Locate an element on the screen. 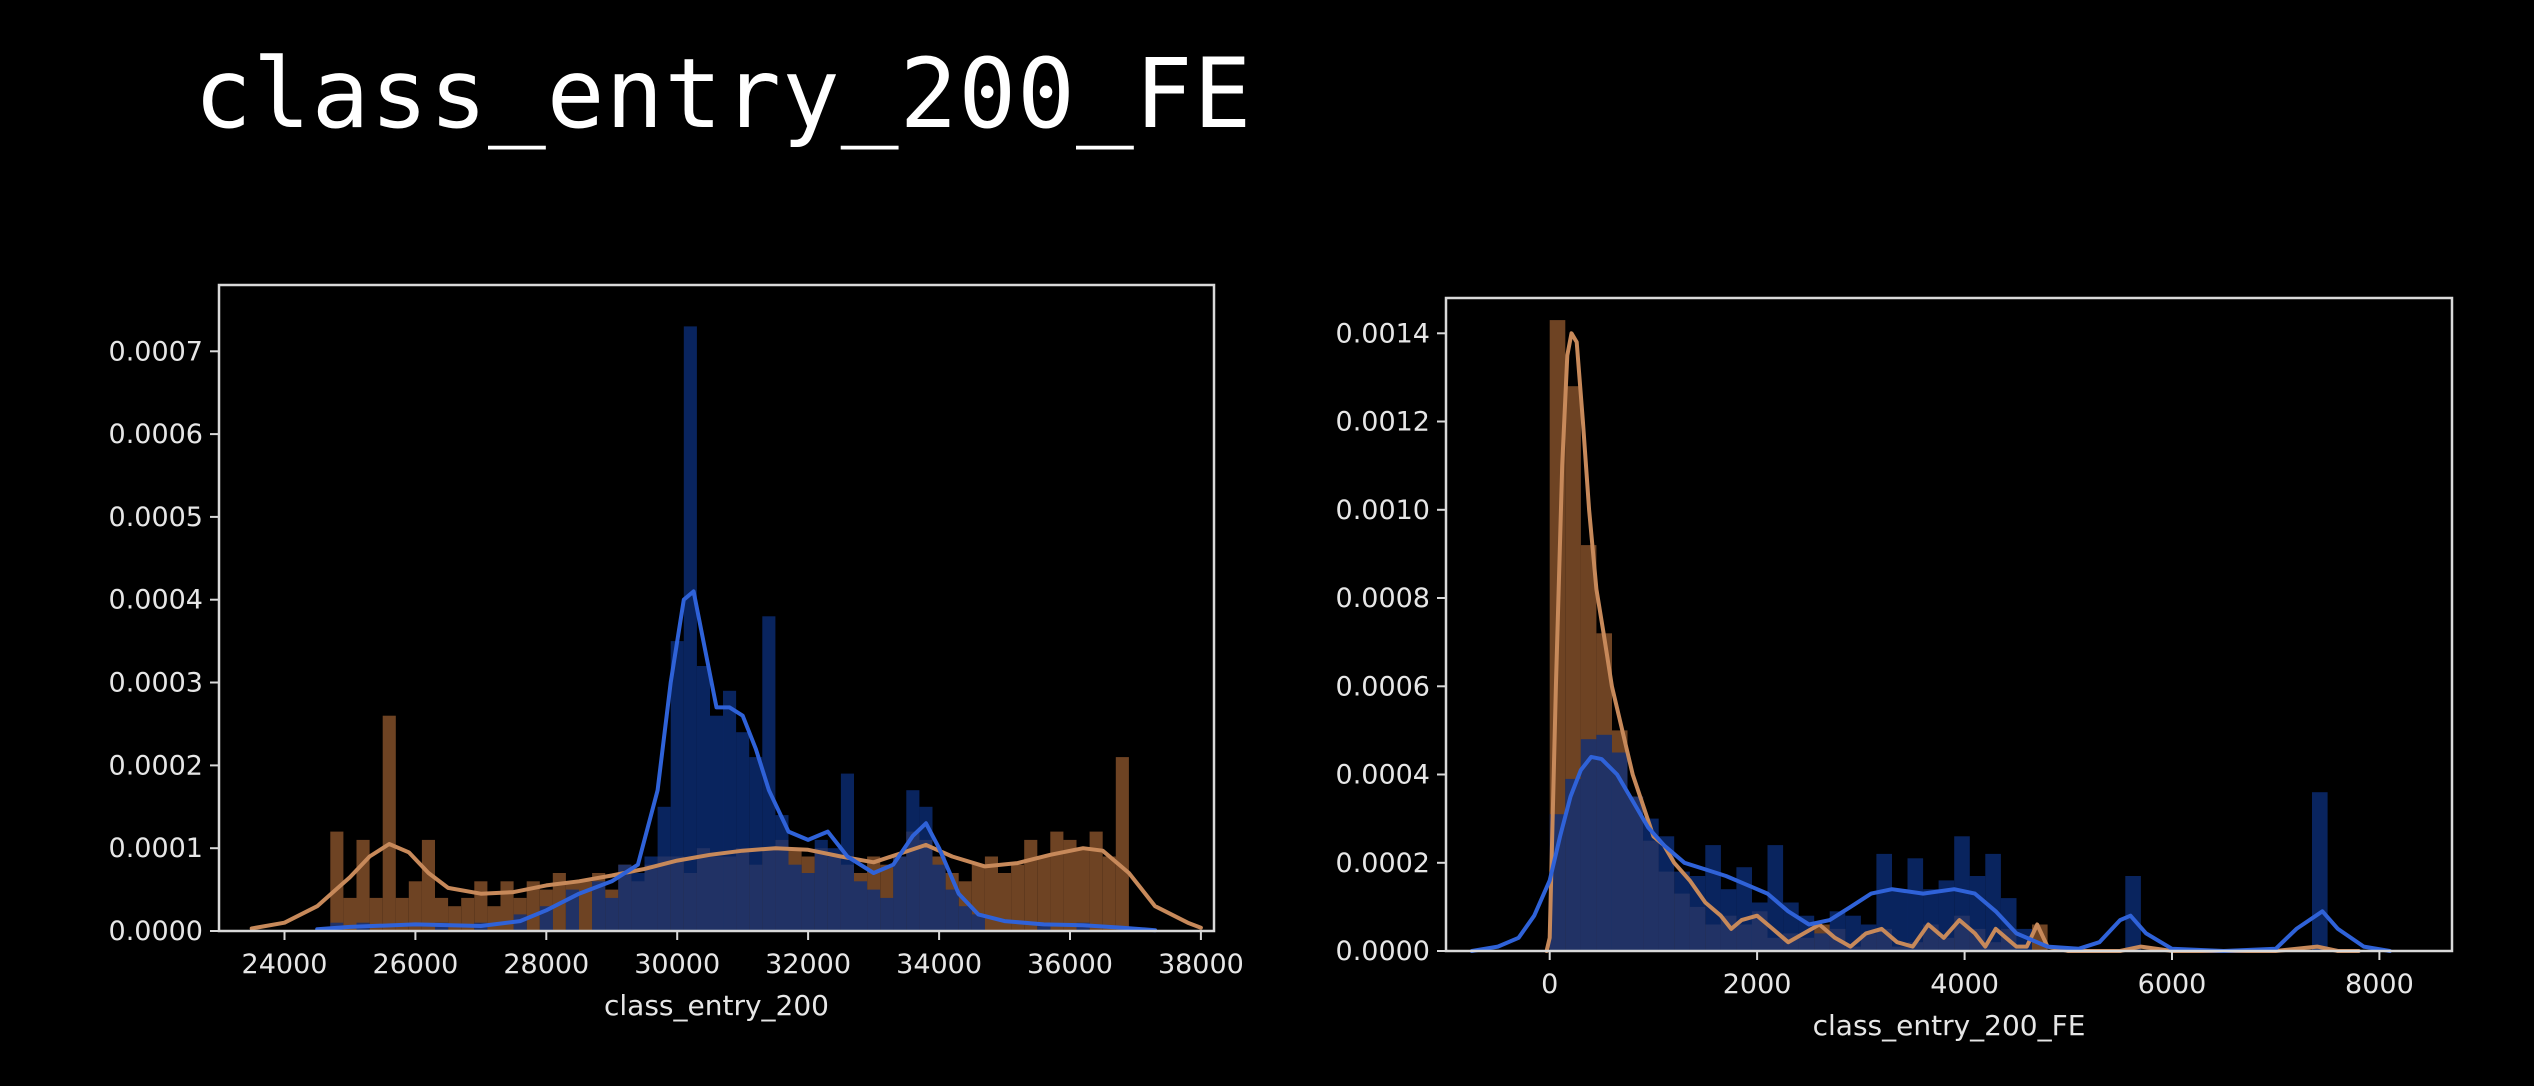  kde-line-orange is located at coordinates (726, 886).